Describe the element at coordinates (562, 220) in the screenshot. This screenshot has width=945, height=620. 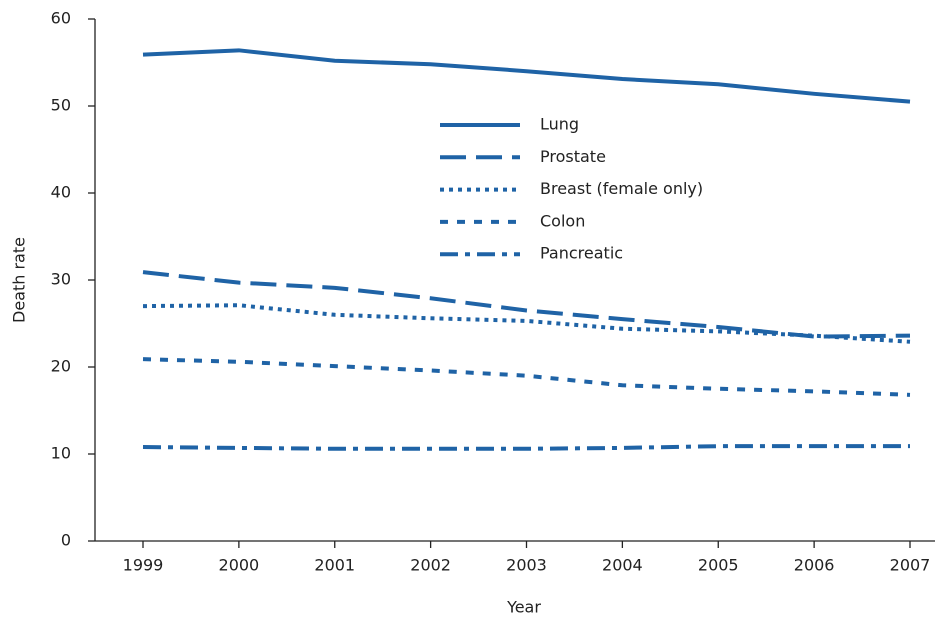
I see `legend-label: Colon` at that location.